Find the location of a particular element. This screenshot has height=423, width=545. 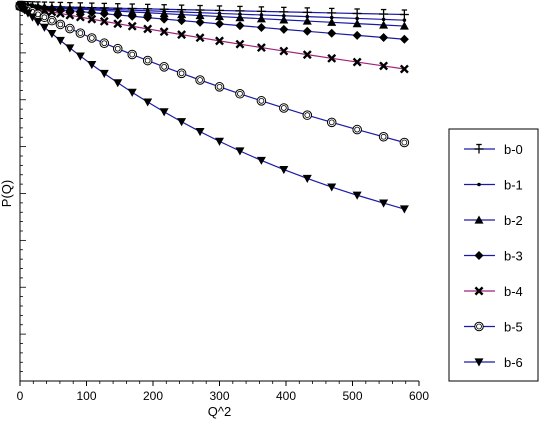

y-axis-label: P(Q) is located at coordinates (7, 193).